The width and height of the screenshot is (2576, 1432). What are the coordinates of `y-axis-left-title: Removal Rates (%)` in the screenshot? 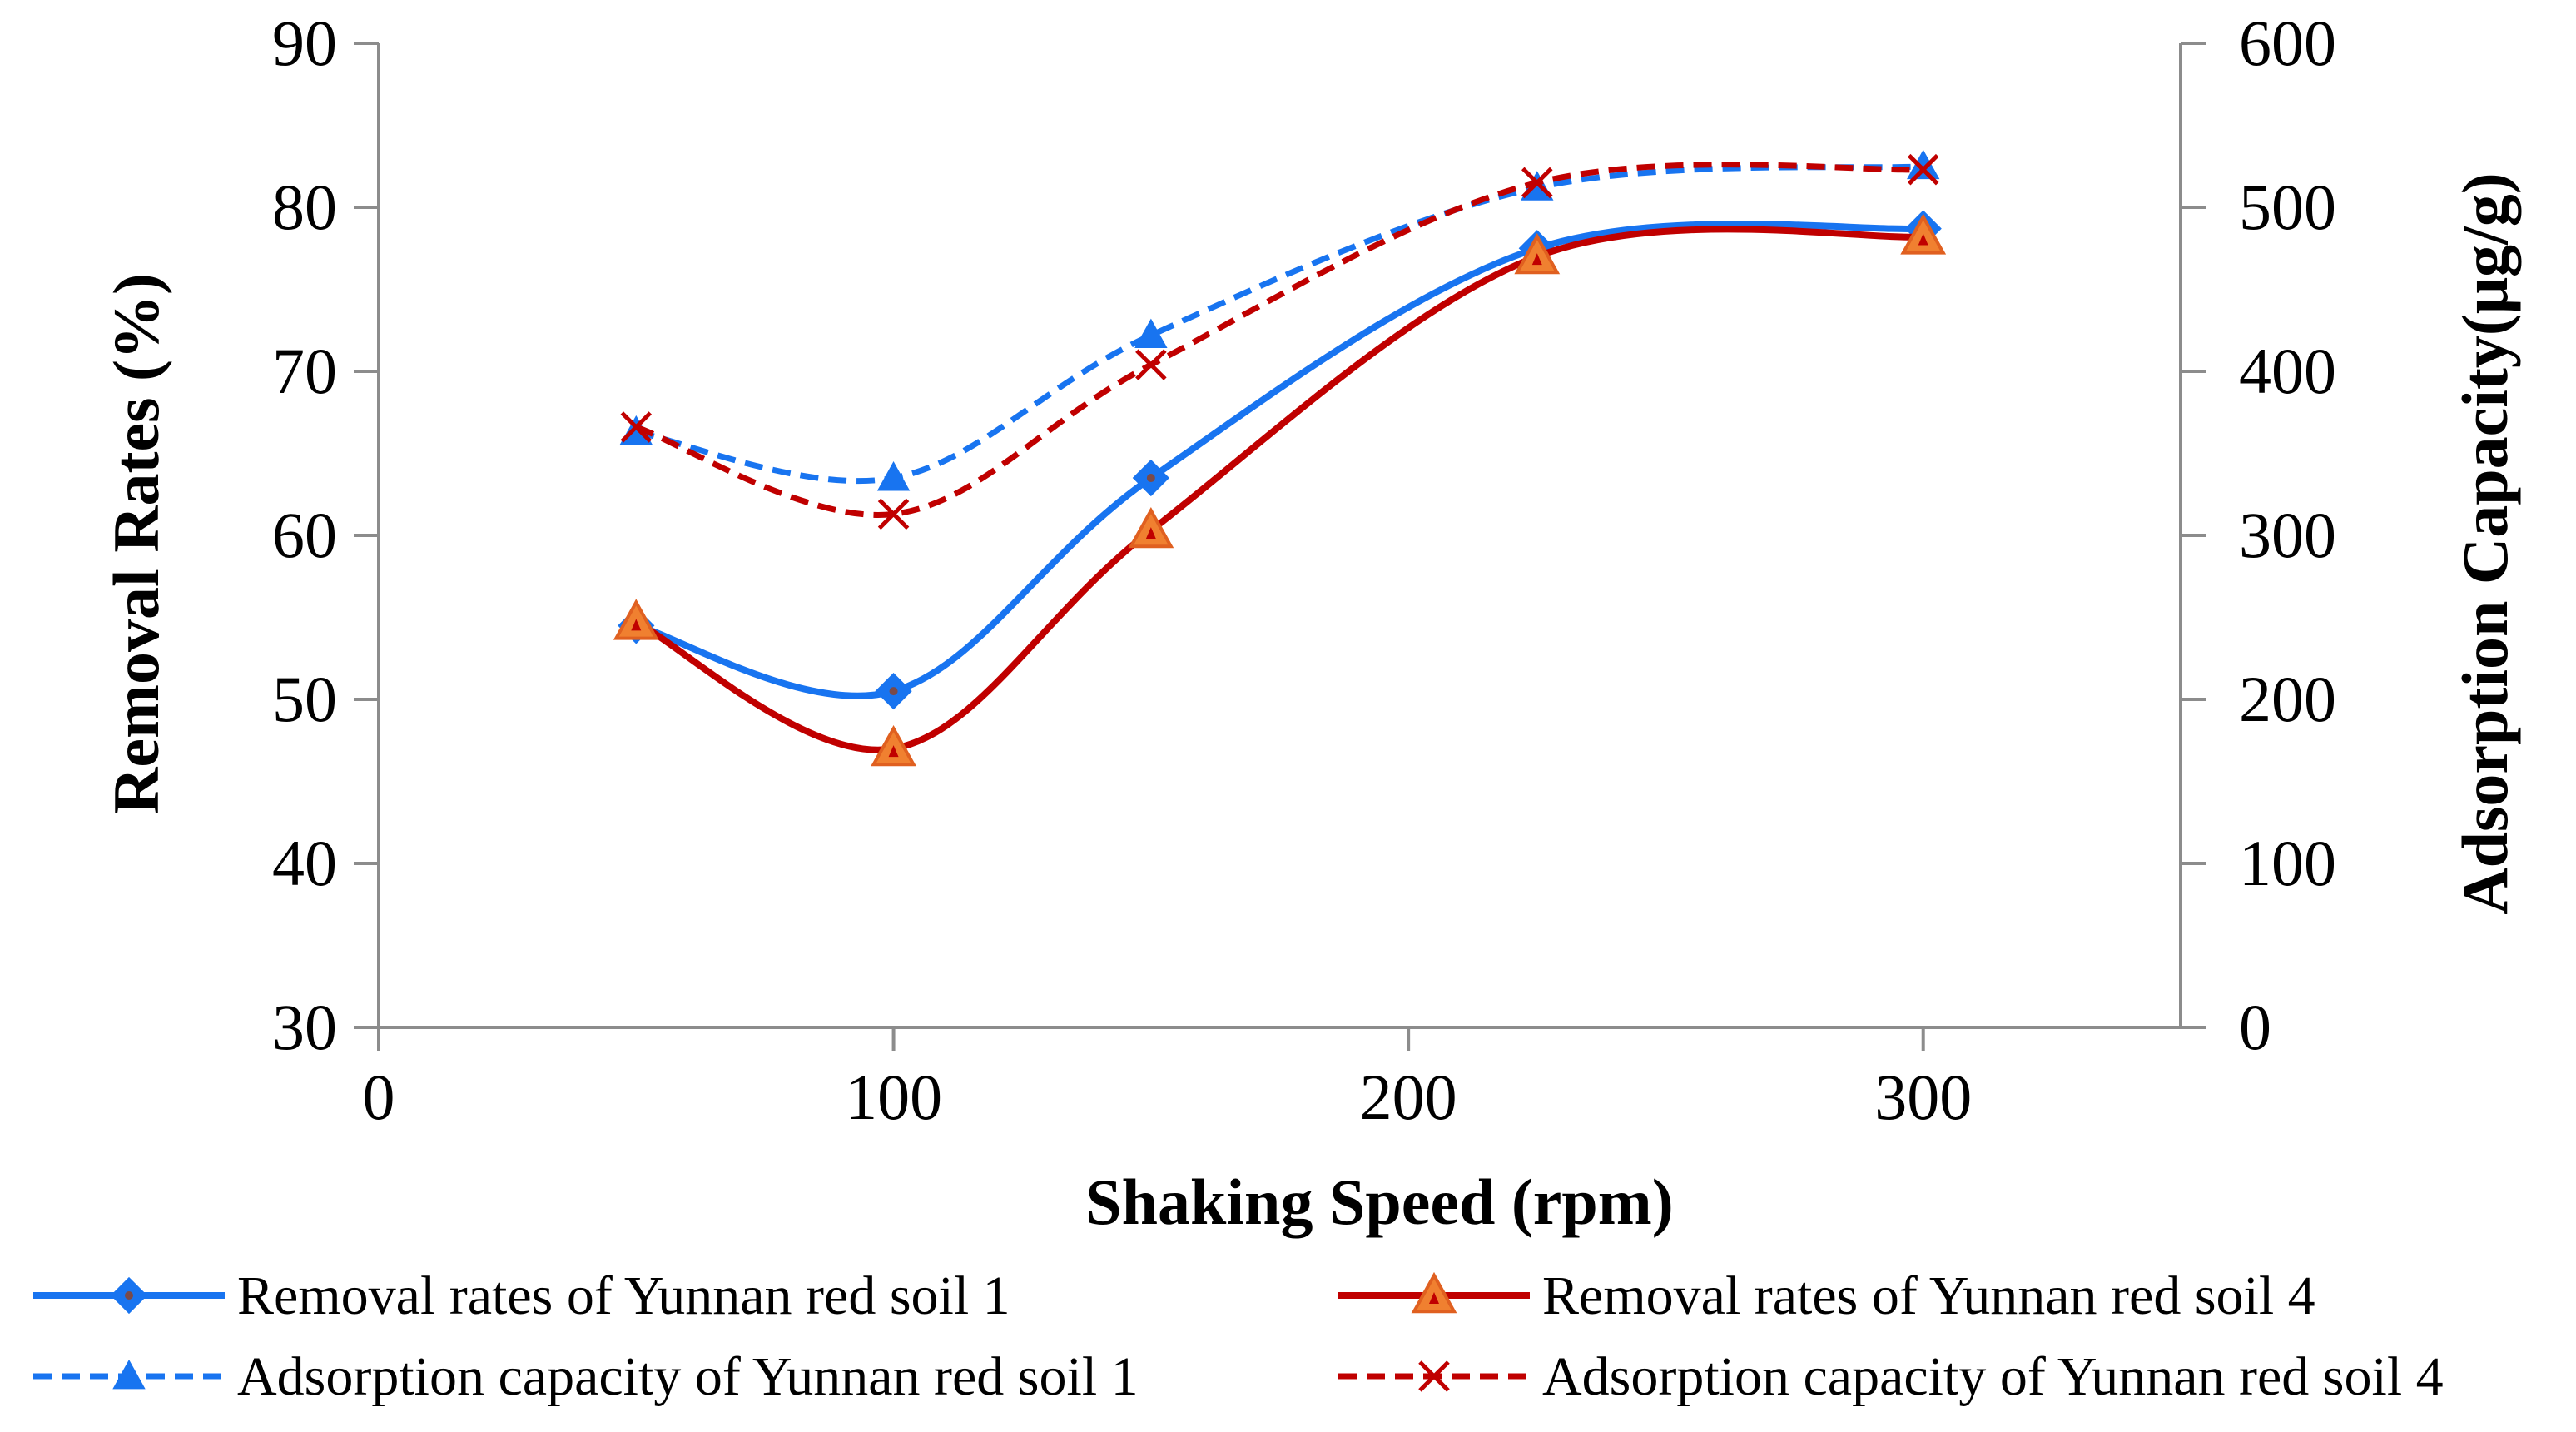 It's located at (136, 543).